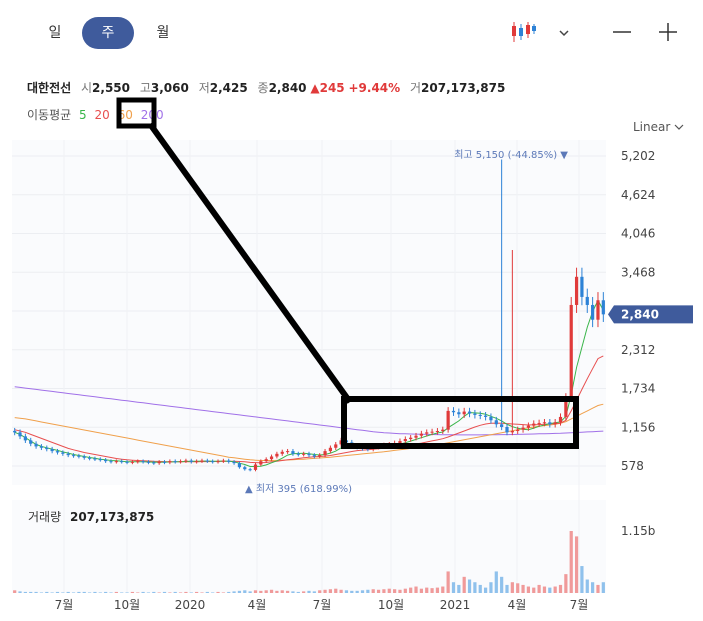 The height and width of the screenshot is (621, 703). What do you see at coordinates (112, 517) in the screenshot?
I see `volume-value: 207,173,875` at bounding box center [112, 517].